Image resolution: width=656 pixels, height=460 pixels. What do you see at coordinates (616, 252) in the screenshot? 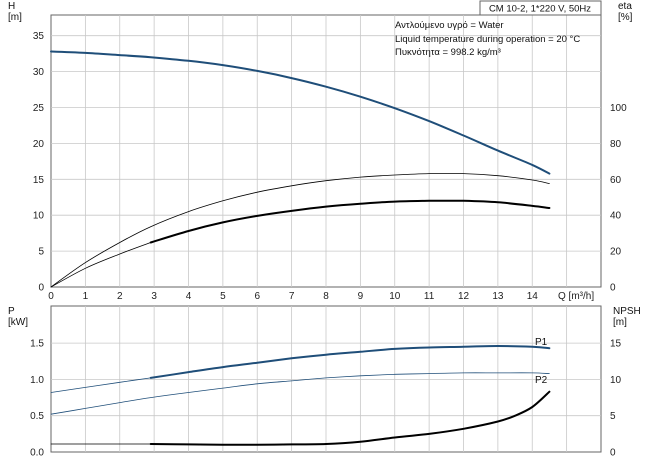
I see `top-right-tick-label: 20` at bounding box center [616, 252].